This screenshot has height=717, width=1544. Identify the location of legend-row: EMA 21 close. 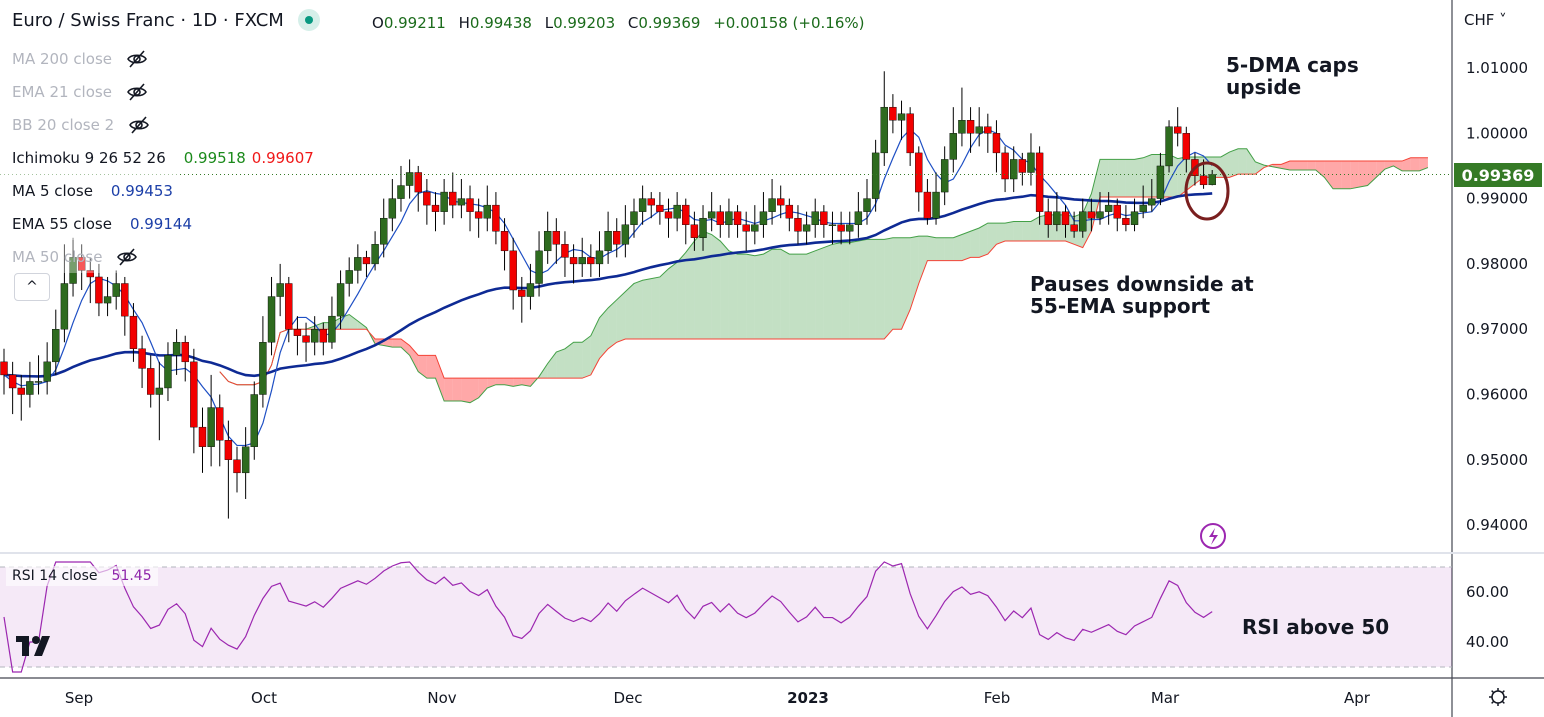
(77, 91).